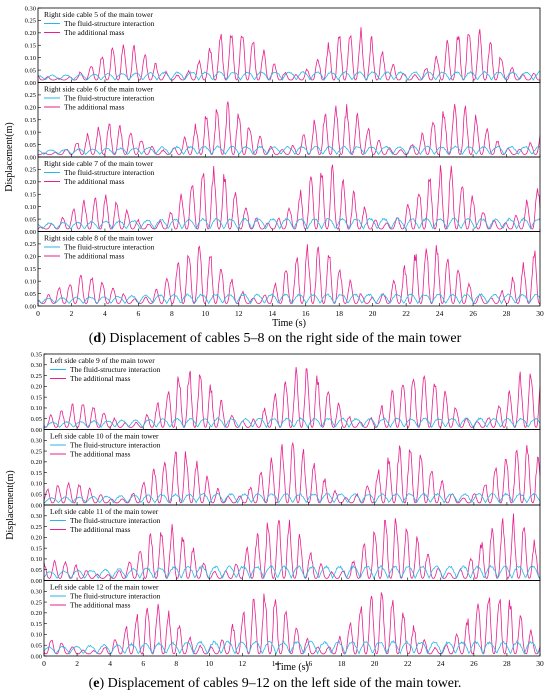 This screenshot has height=699, width=550. I want to click on panel-title: Right side cable 7 of the main tower, so click(98, 163).